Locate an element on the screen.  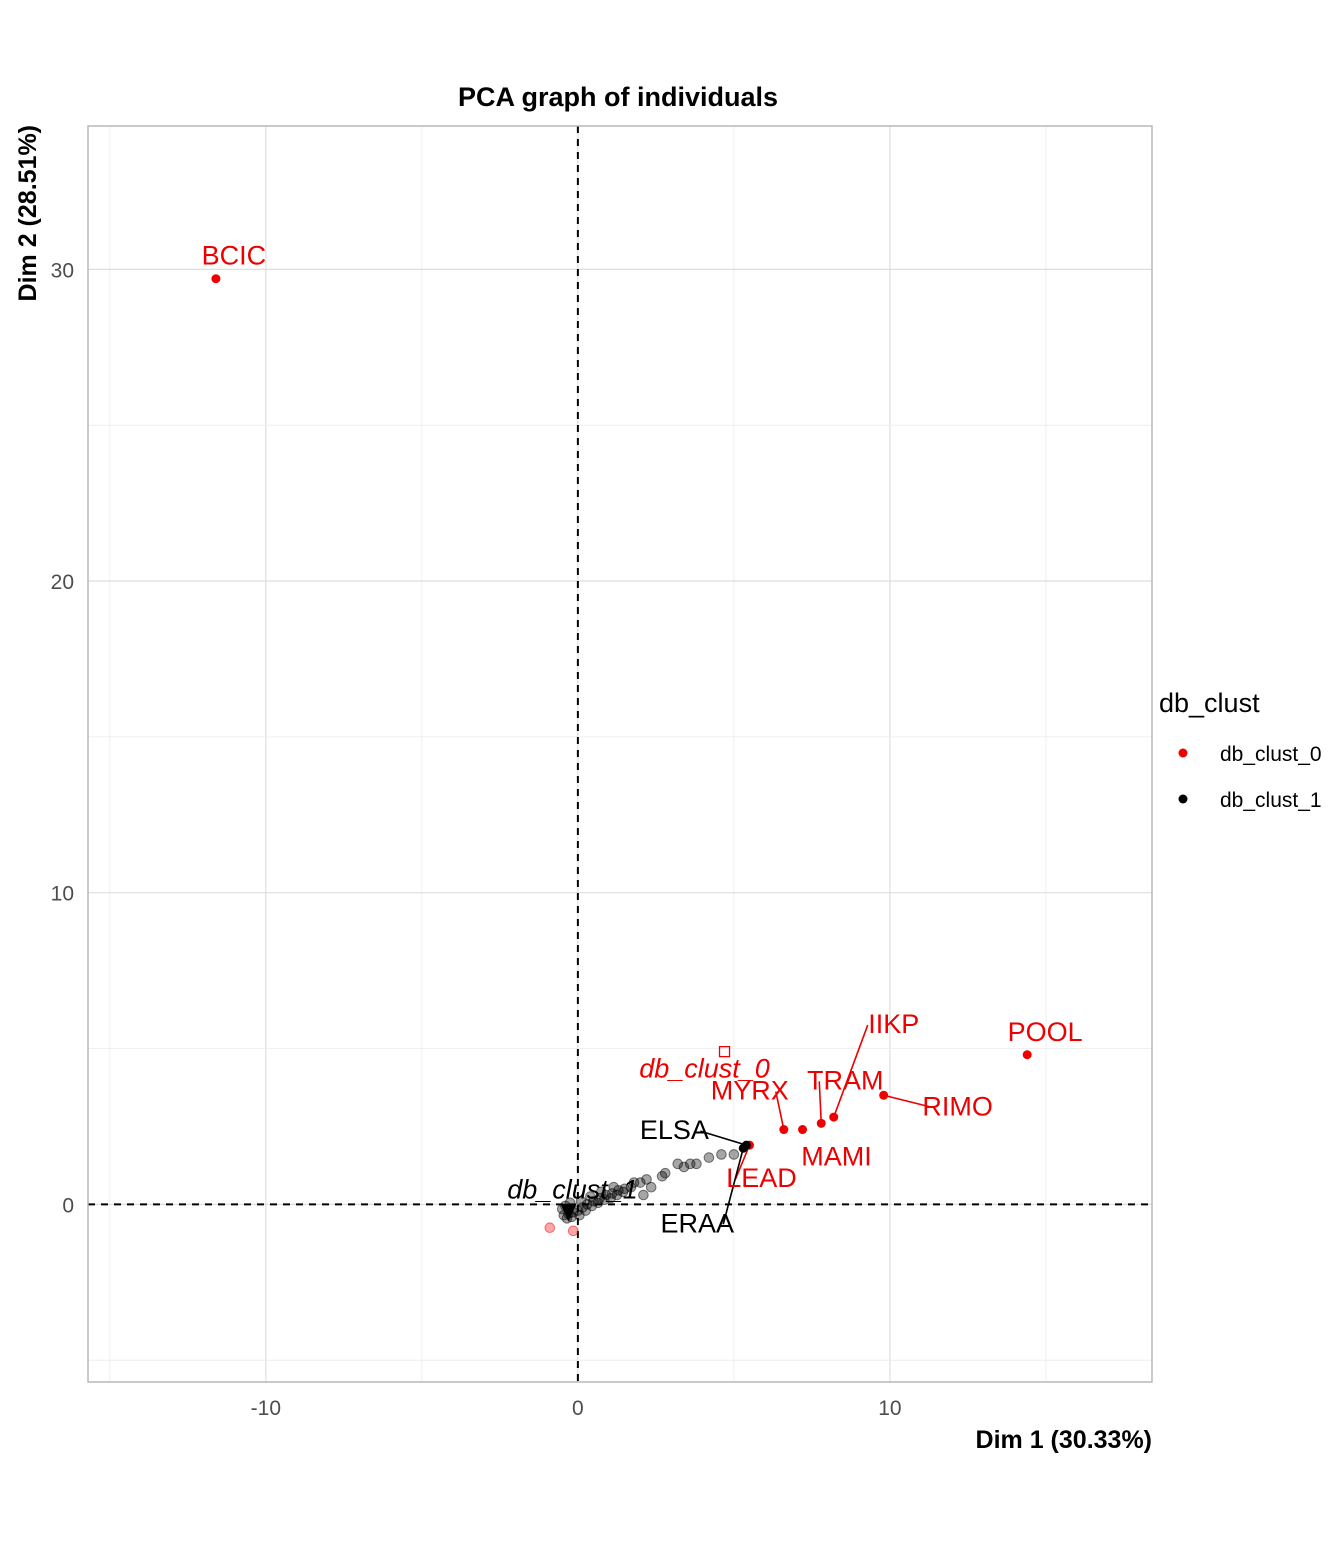
leader-line-myrx is located at coordinates (780, 1110).